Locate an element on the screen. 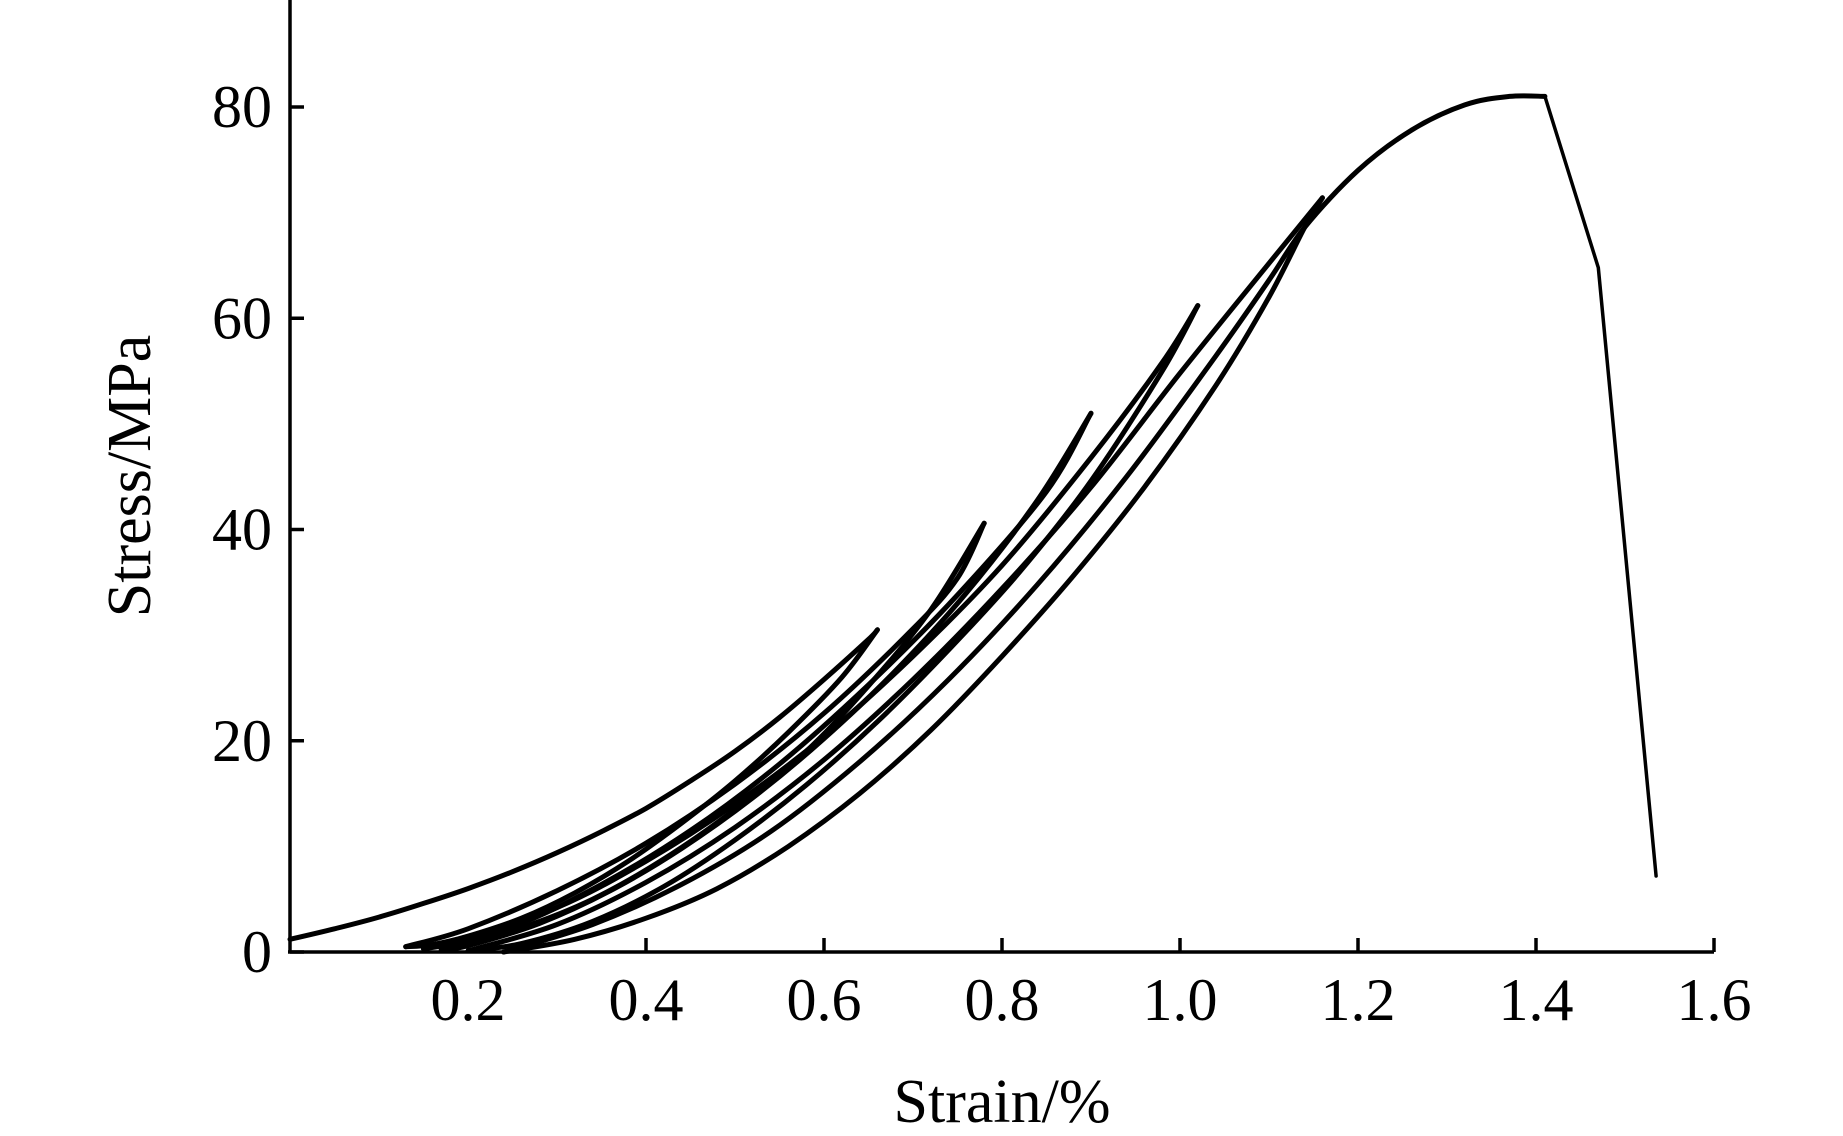 The height and width of the screenshot is (1136, 1843). x-tick-label: 0.2 is located at coordinates (468, 1000).